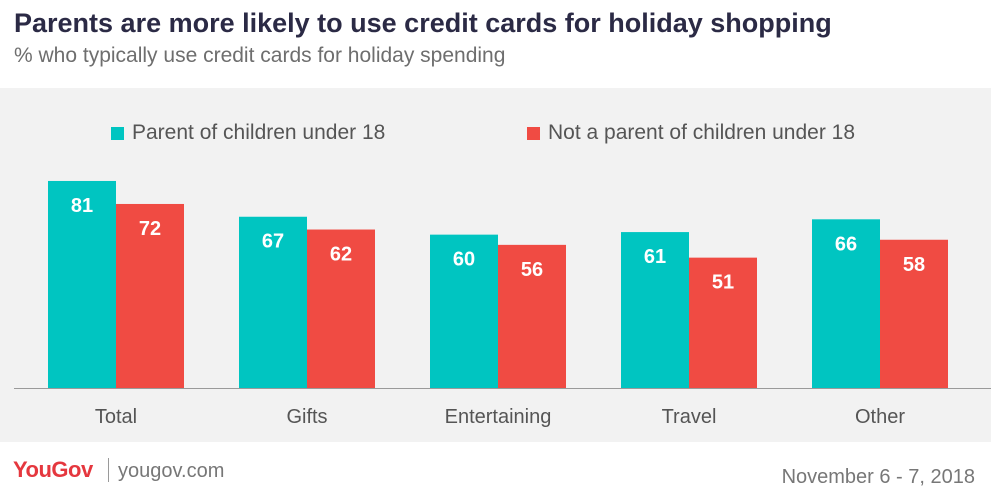 The width and height of the screenshot is (991, 491). Describe the element at coordinates (116, 417) in the screenshot. I see `x-tick-label-total: Total` at that location.